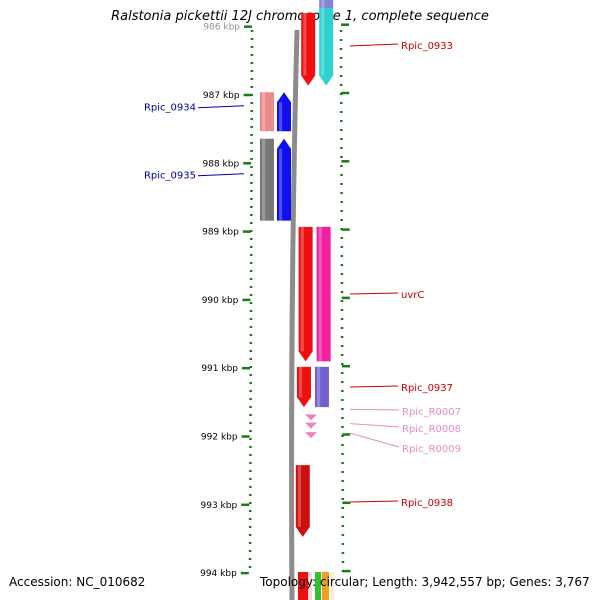 This screenshot has height=600, width=600. What do you see at coordinates (264, 179) in the screenshot?
I see `companion-Rpic_0935-shine` at bounding box center [264, 179].